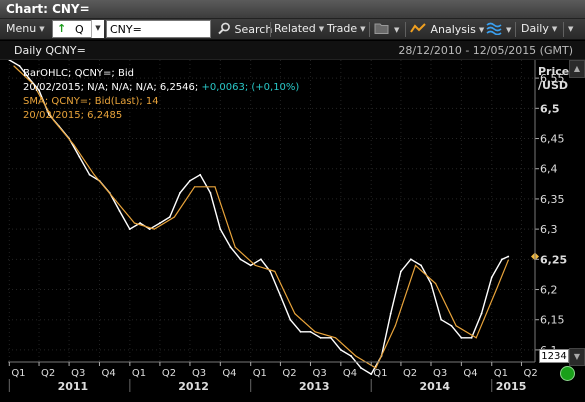  I want to click on related-label: Related, so click(295, 28).